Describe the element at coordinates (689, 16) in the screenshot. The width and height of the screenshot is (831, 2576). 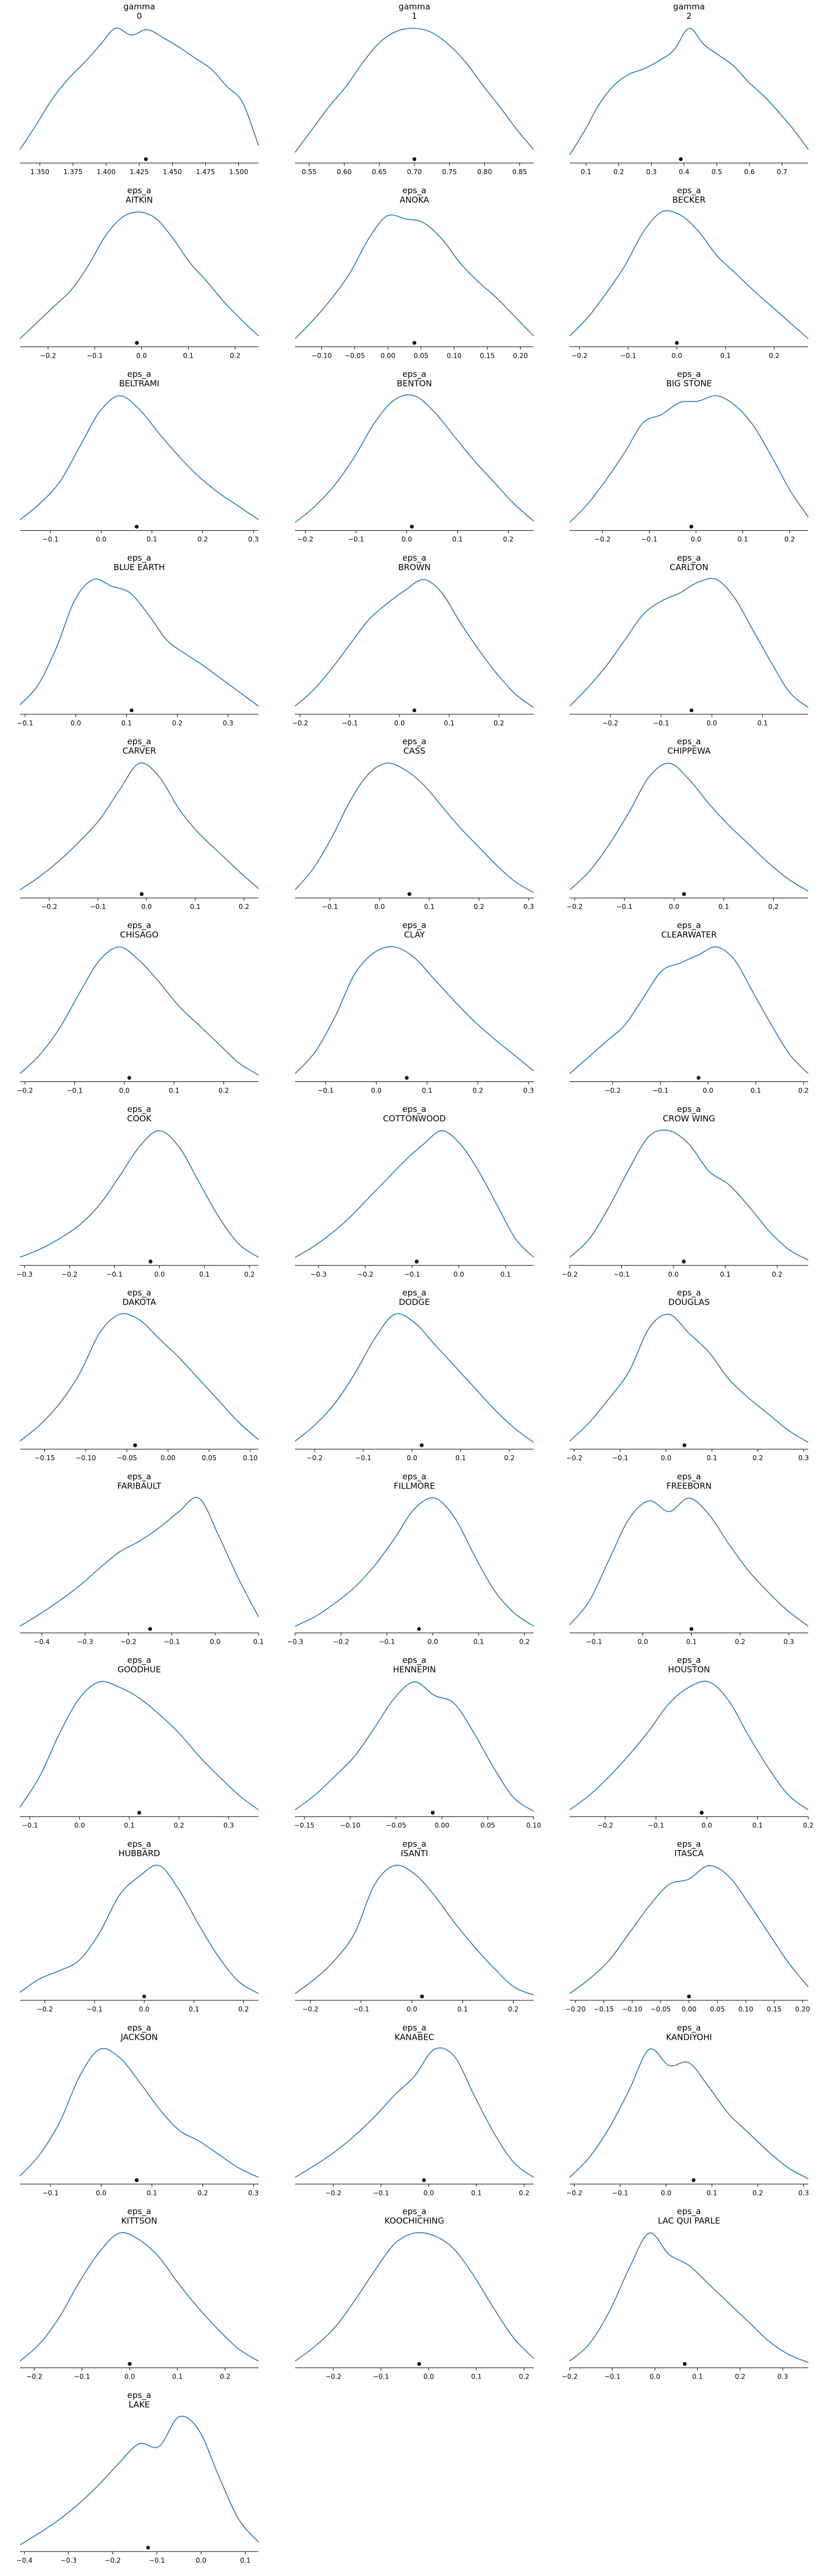
I see `plot-subtitle: 2` at that location.